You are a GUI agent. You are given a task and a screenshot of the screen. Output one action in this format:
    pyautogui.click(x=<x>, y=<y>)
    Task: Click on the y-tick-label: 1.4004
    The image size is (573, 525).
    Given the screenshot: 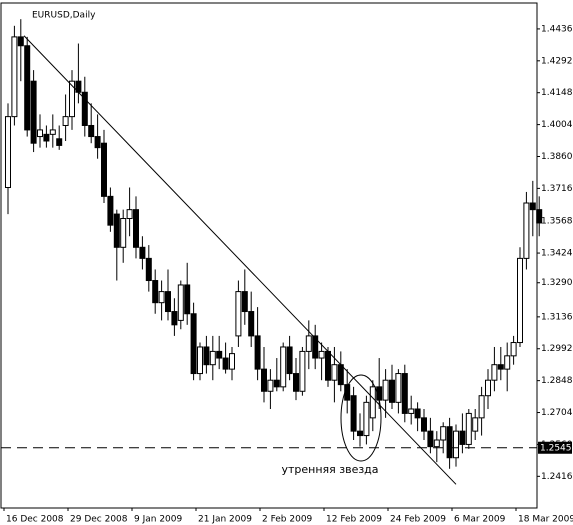 What is the action you would take?
    pyautogui.click(x=557, y=125)
    